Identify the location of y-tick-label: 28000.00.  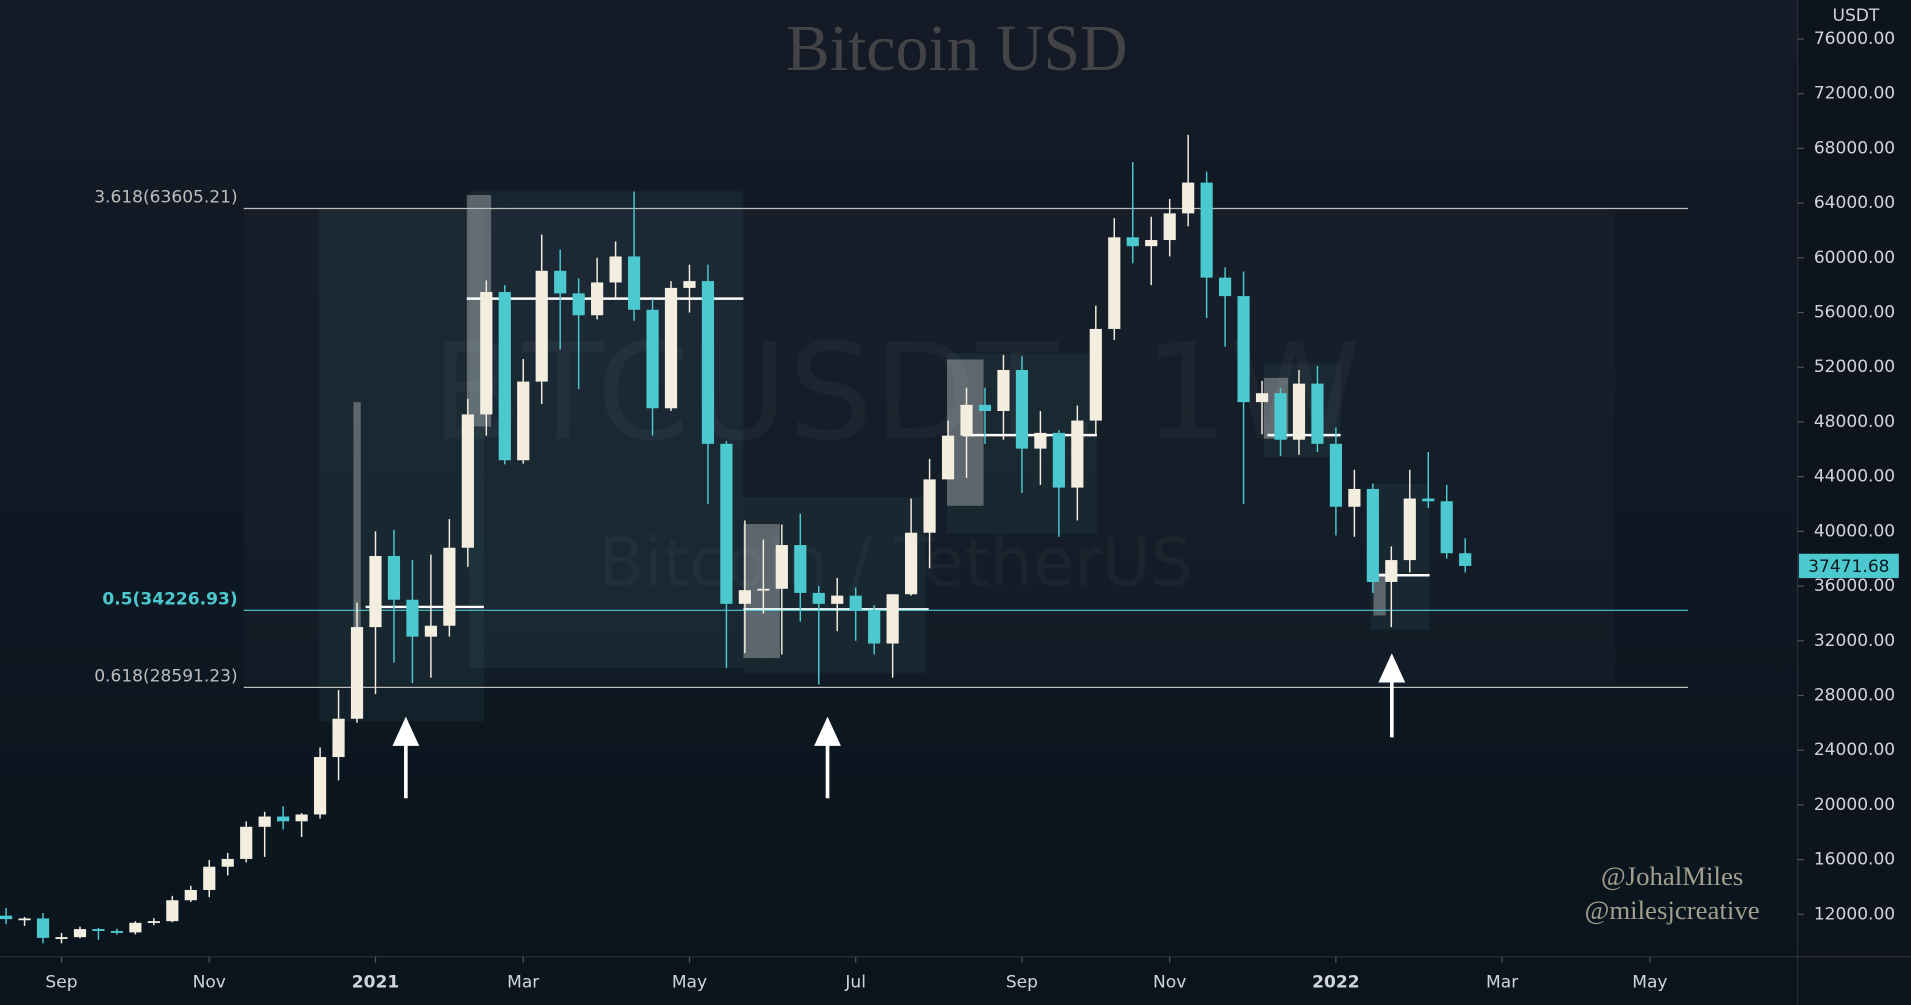
(1854, 695).